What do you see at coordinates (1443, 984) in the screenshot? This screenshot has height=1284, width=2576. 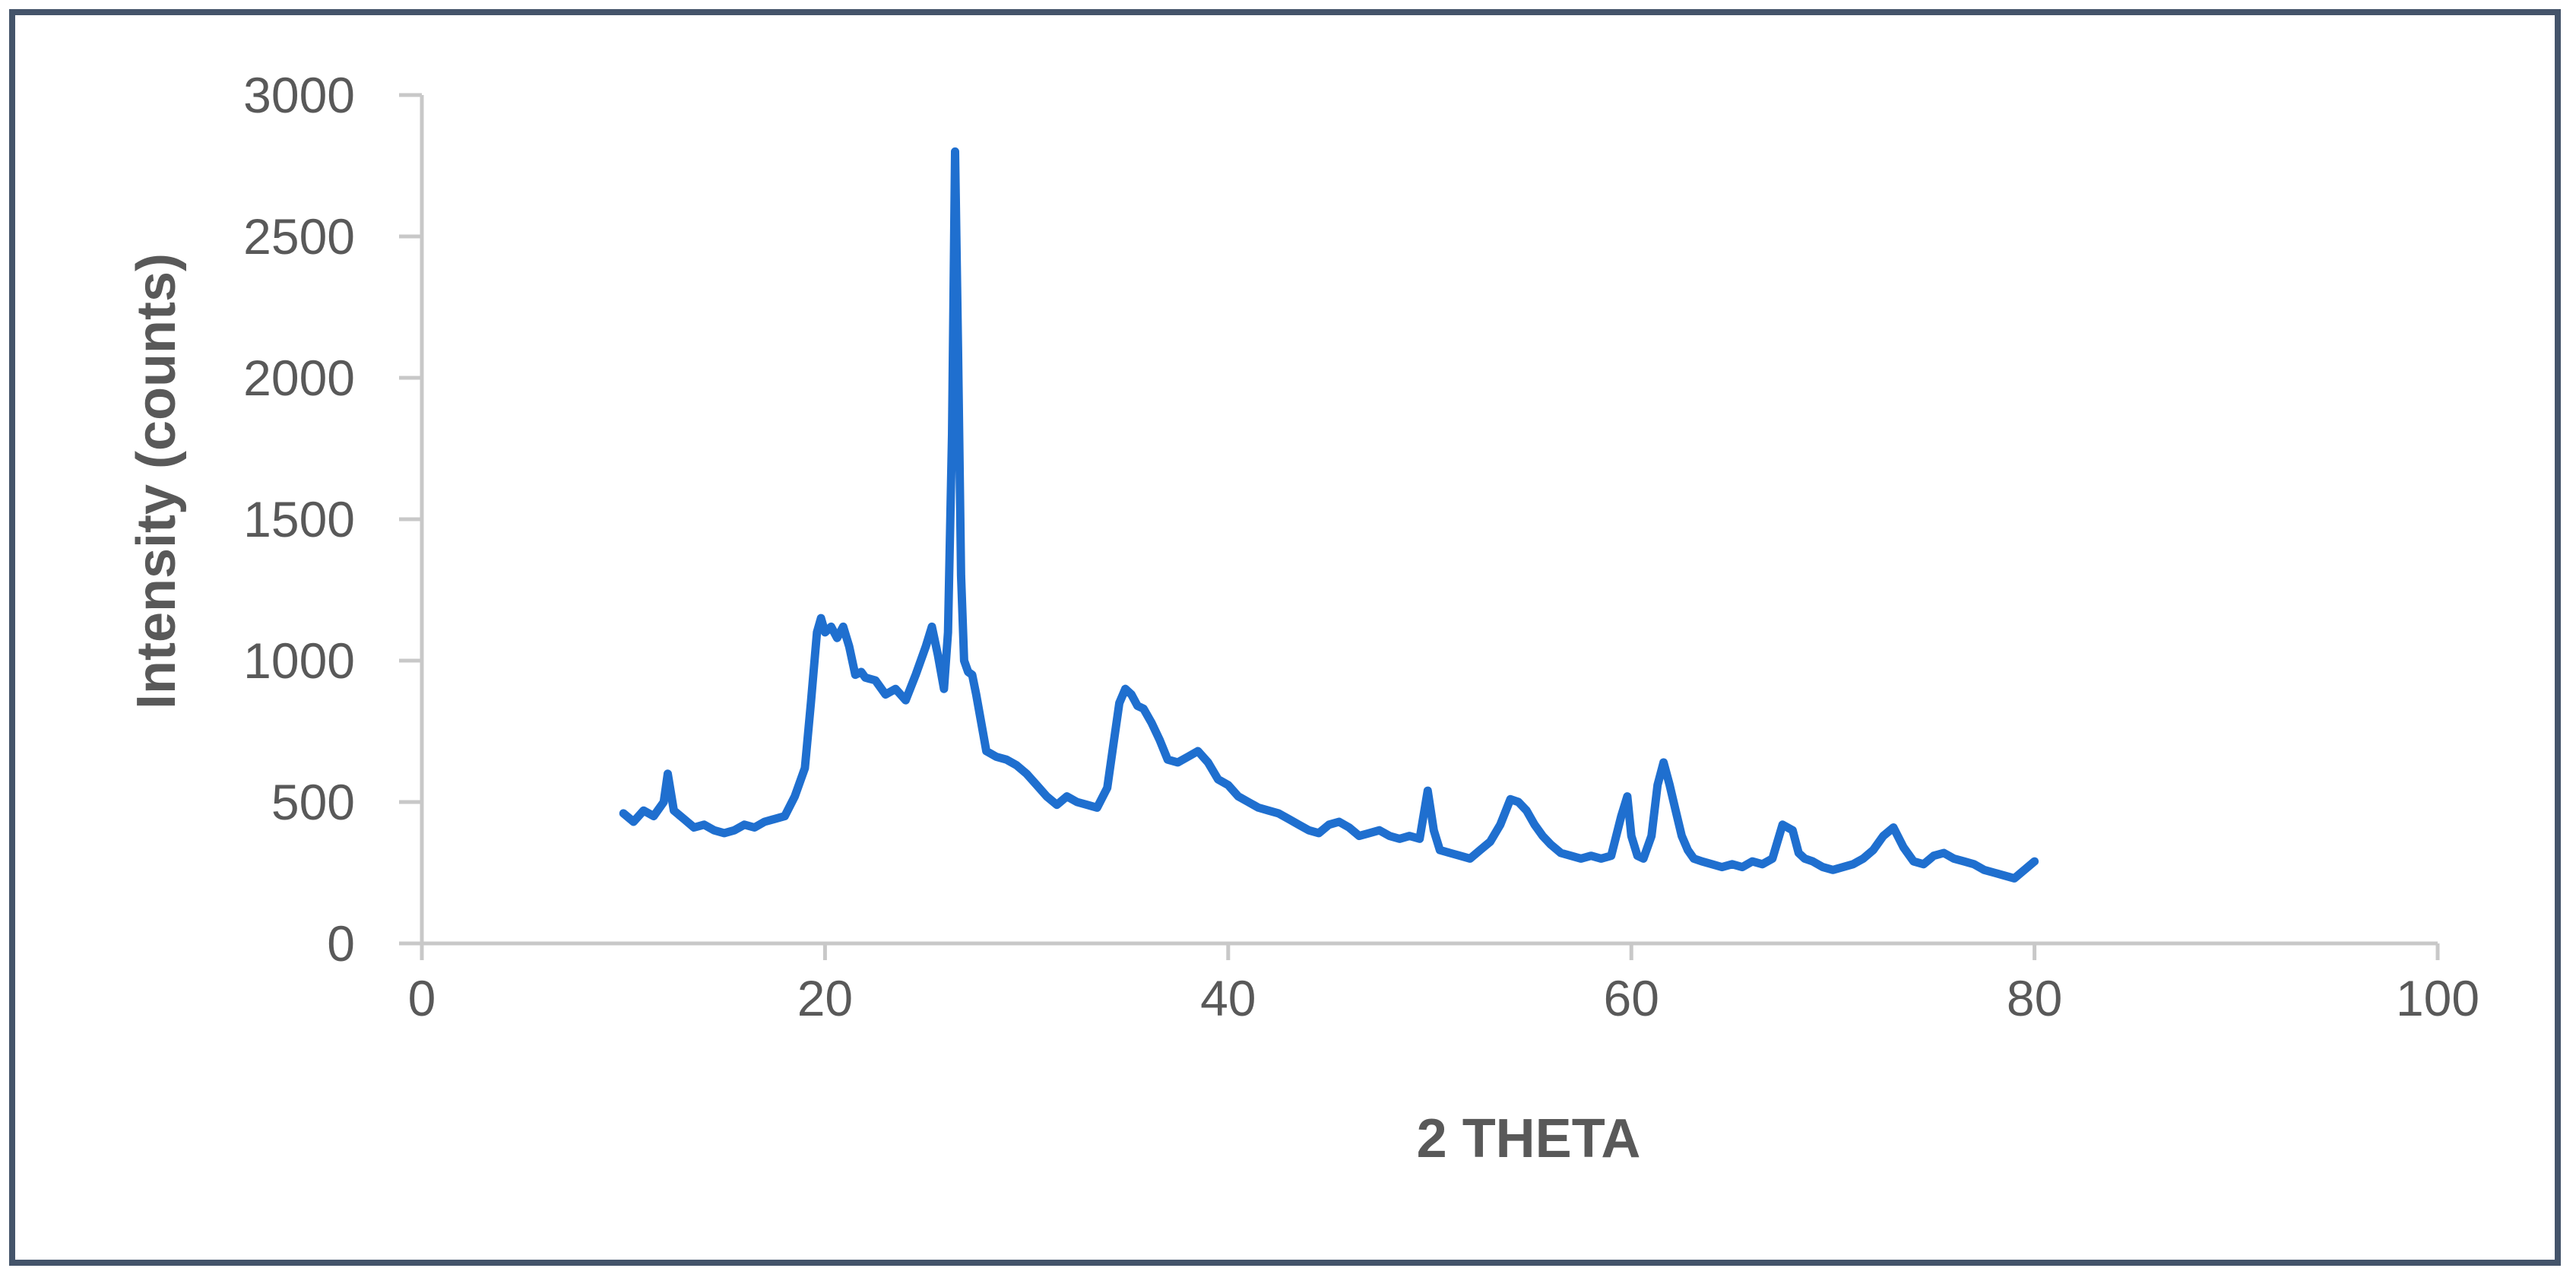 I see `x-tick-group: 0 20 40 60 80 100` at bounding box center [1443, 984].